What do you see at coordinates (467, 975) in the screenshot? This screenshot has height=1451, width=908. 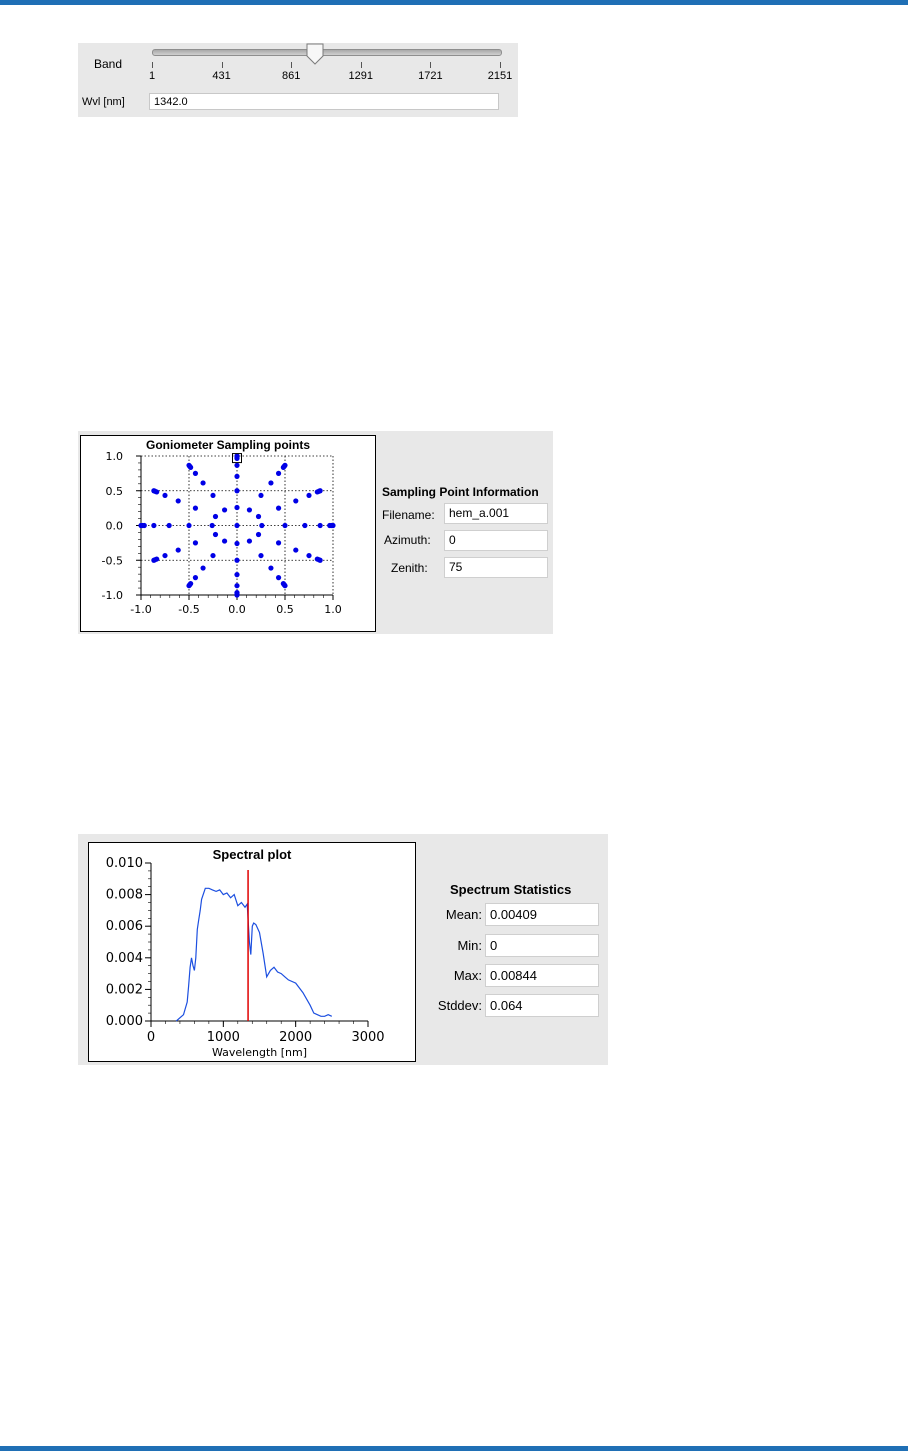 I see `max-label: Max:` at bounding box center [467, 975].